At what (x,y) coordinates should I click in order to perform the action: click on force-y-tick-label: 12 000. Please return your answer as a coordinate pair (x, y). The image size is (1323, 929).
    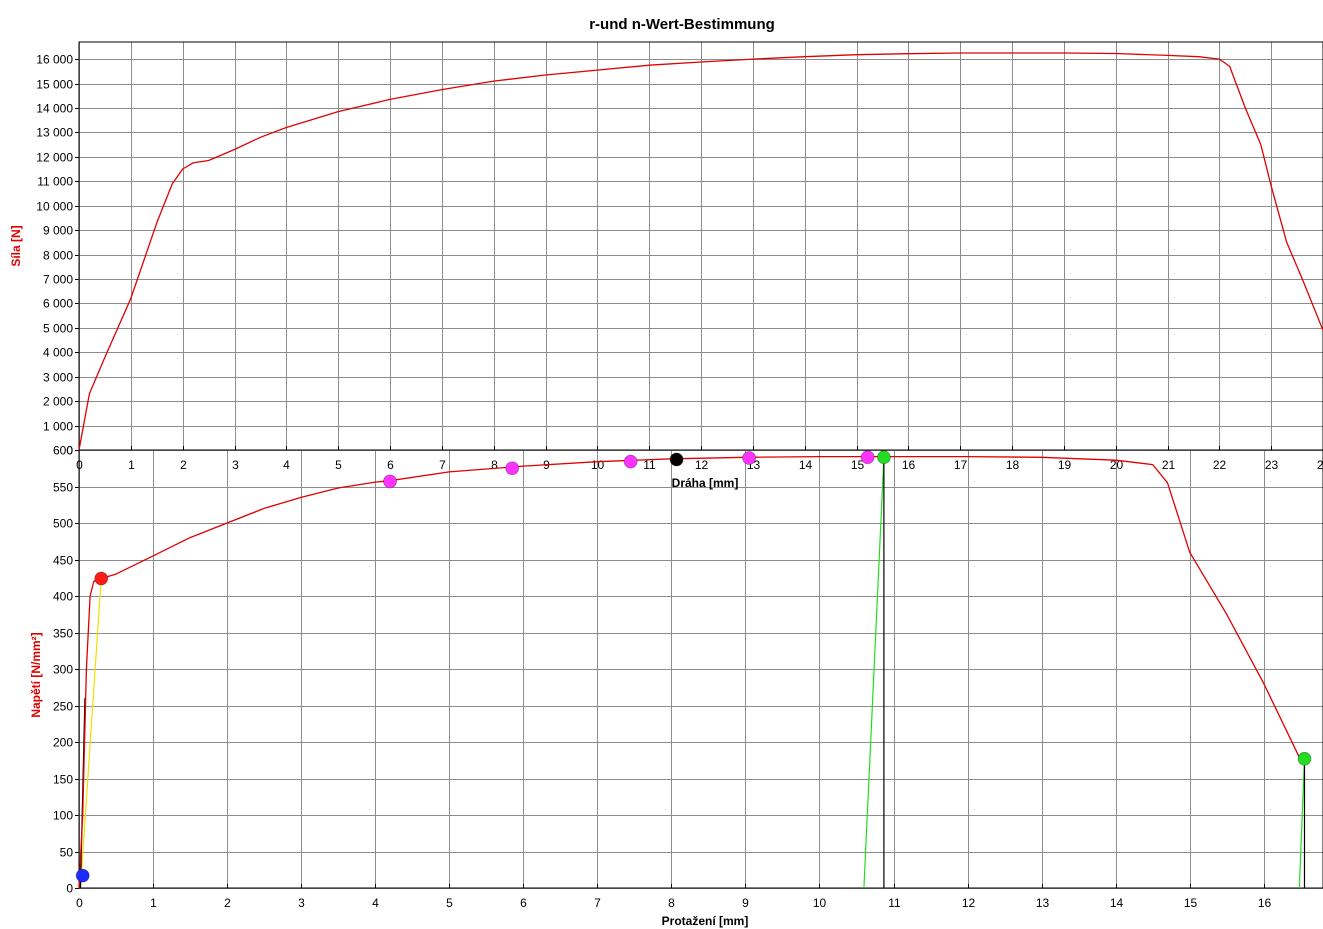
    Looking at the image, I should click on (54, 158).